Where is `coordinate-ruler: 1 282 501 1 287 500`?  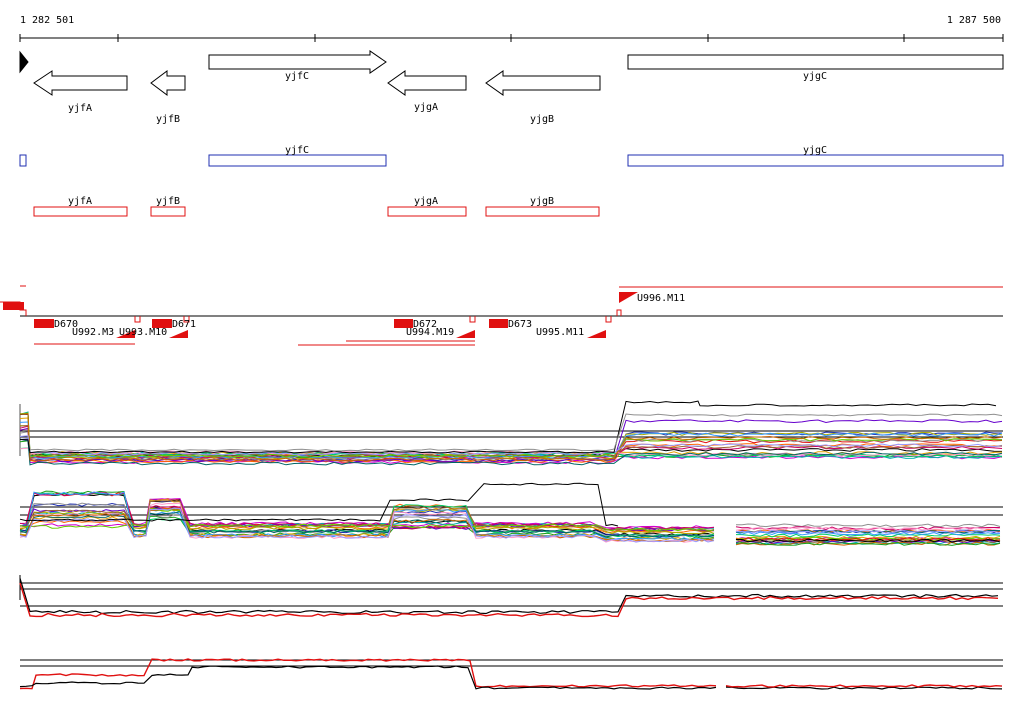
coordinate-ruler: 1 282 501 1 287 500 is located at coordinates (511, 28).